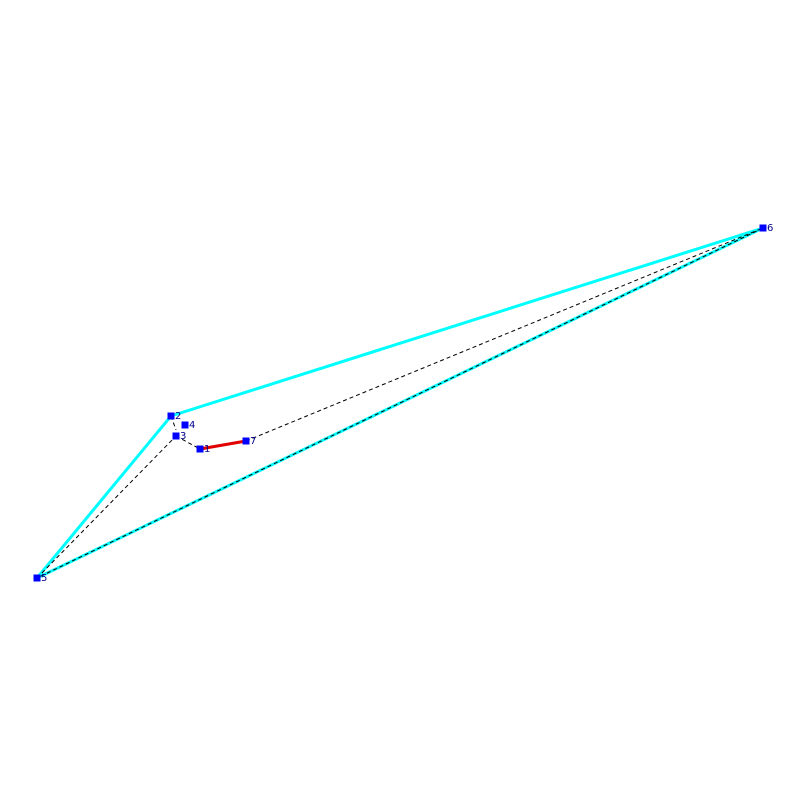 Image resolution: width=800 pixels, height=800 pixels. What do you see at coordinates (223, 445) in the screenshot?
I see `highlight-edge` at bounding box center [223, 445].